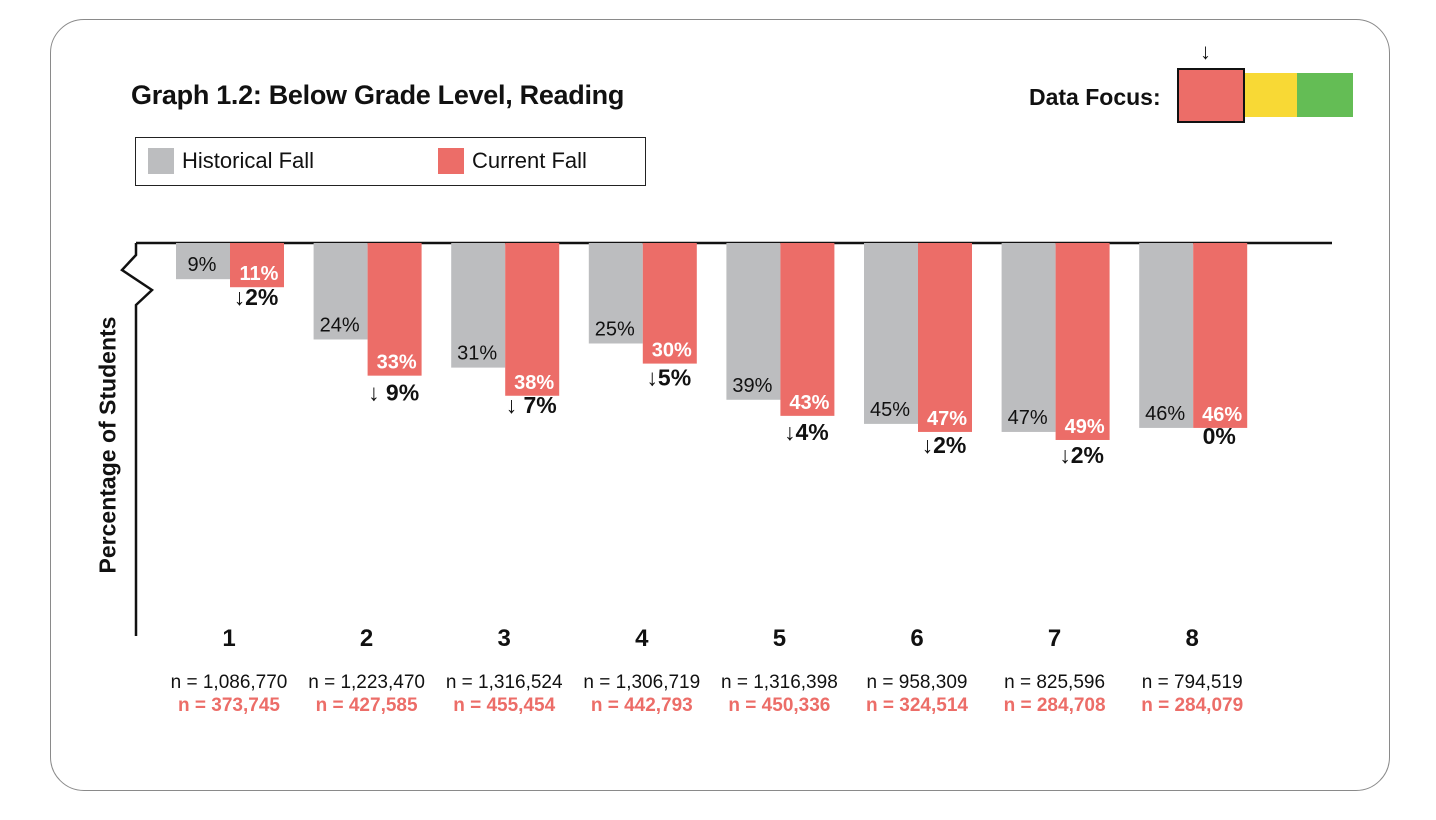  I want to click on value-label-historical-7: 47%, so click(1028, 418).